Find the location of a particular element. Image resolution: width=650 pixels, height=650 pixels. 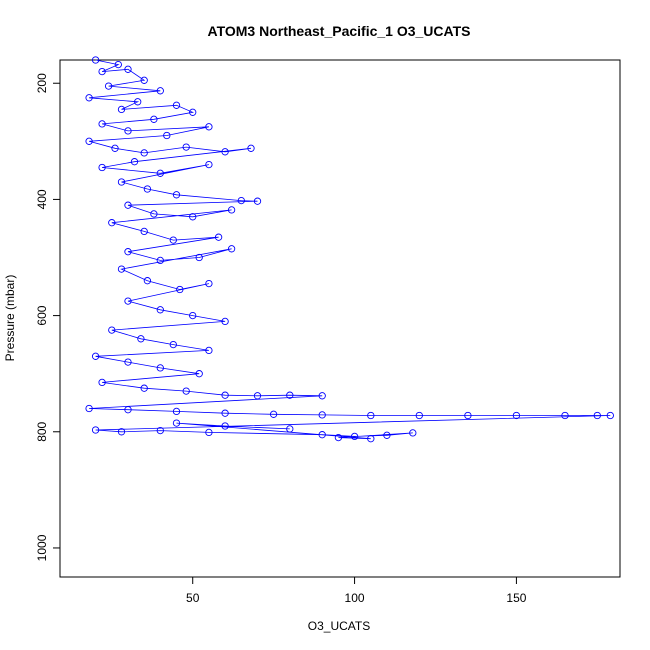

y-tick-label: 1000 is located at coordinates (42, 547).